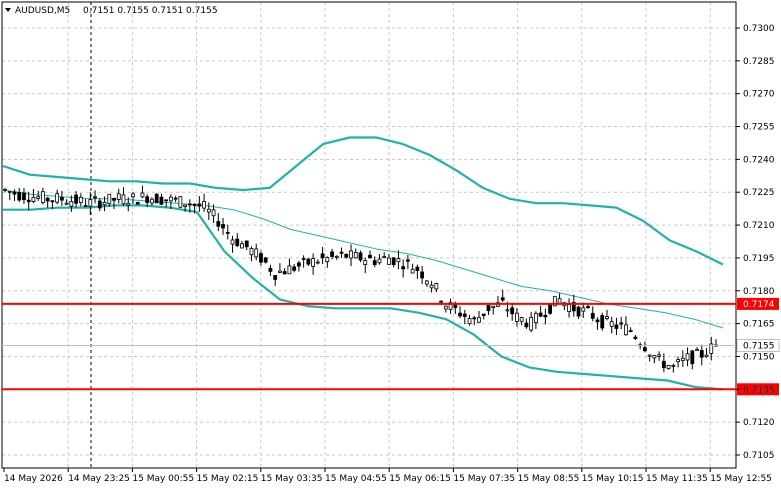 Image resolution: width=781 pixels, height=489 pixels. Describe the element at coordinates (759, 259) in the screenshot. I see `y-tick-label: 0.7195` at that location.